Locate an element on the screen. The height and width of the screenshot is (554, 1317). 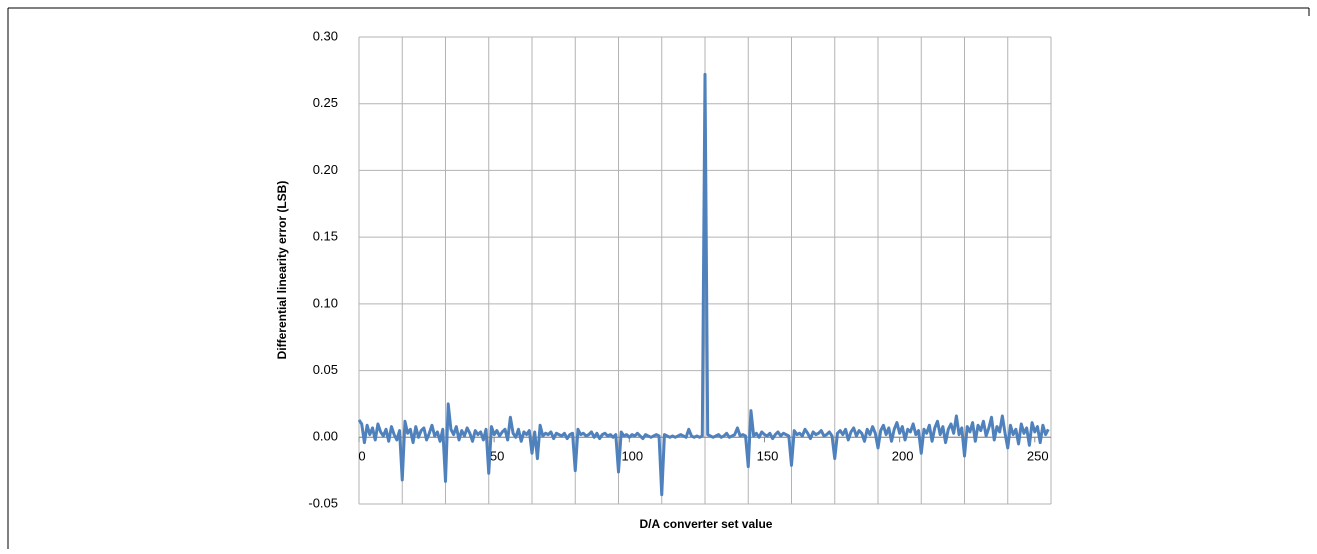
y-tick-label: 0.00 is located at coordinates (325, 436).